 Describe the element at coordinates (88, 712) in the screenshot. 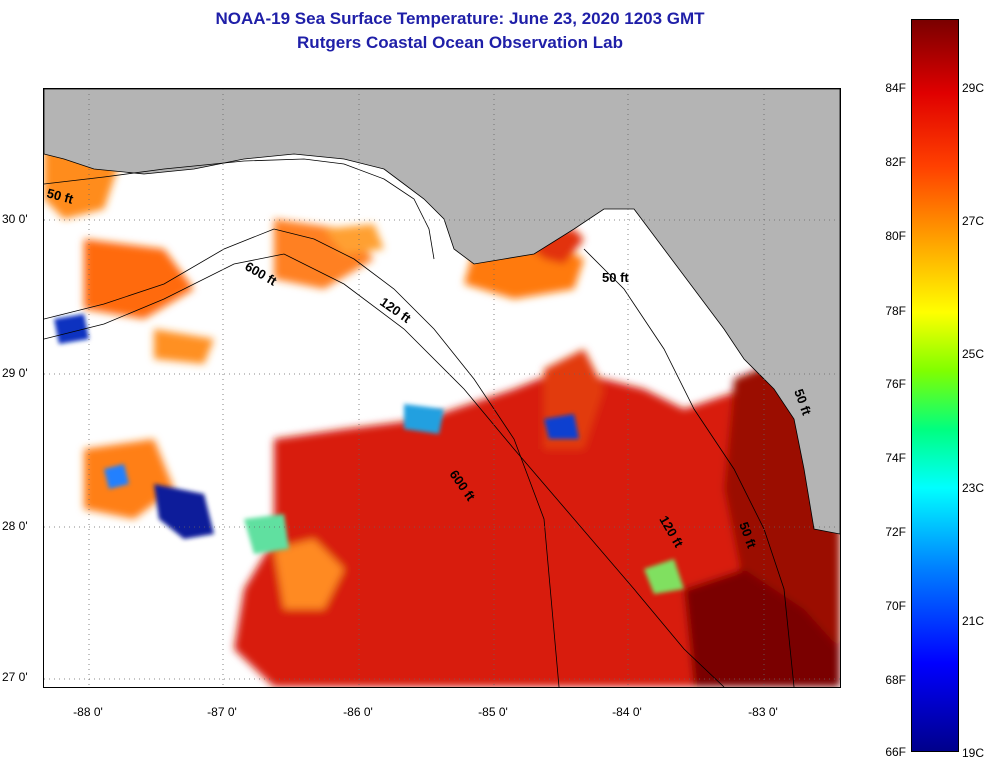

I see `lon-tick-label: -88 0'` at that location.